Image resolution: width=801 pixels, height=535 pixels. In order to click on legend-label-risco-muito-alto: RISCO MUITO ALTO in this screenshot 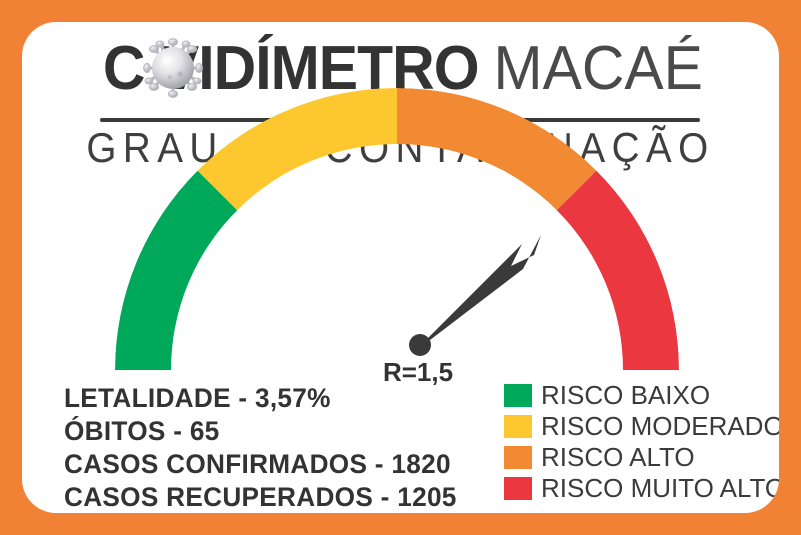, I will do `click(660, 488)`.